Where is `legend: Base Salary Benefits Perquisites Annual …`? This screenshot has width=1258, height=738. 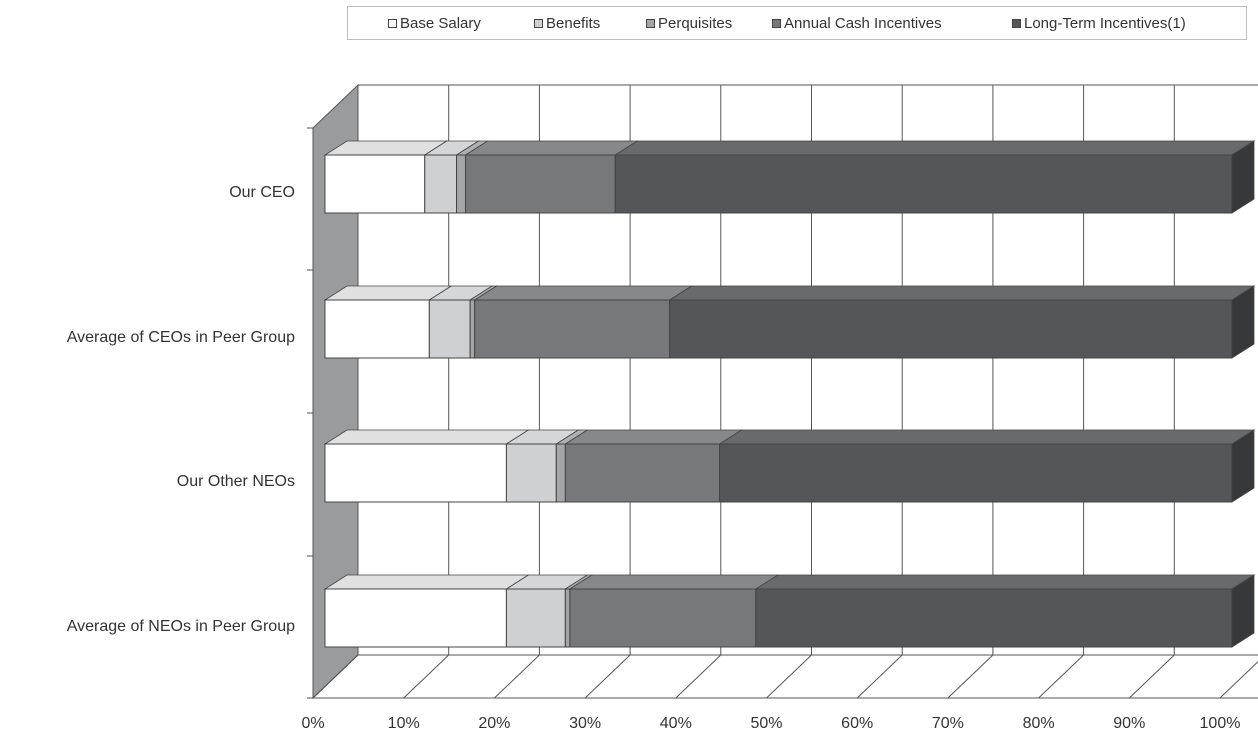
legend: Base Salary Benefits Perquisites Annual … is located at coordinates (797, 23).